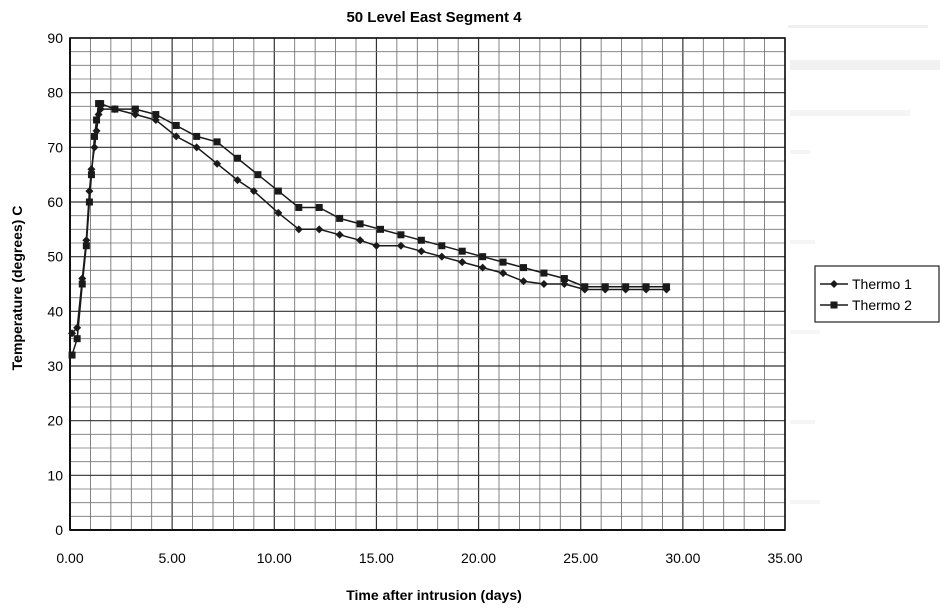 This screenshot has width=948, height=608. Describe the element at coordinates (55, 147) in the screenshot. I see `y-tick-label: 70` at that location.